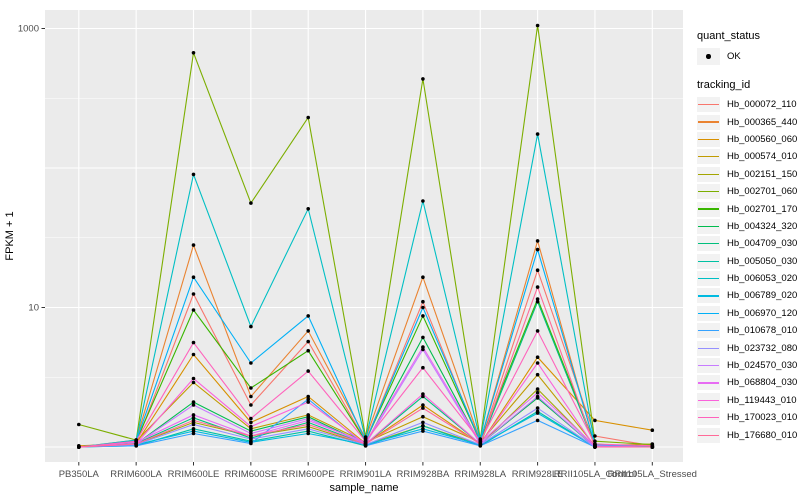 Image resolution: width=800 pixels, height=500 pixels. I want to click on legend-item-Hb_068804_030: Hb_068804_030, so click(747, 382).